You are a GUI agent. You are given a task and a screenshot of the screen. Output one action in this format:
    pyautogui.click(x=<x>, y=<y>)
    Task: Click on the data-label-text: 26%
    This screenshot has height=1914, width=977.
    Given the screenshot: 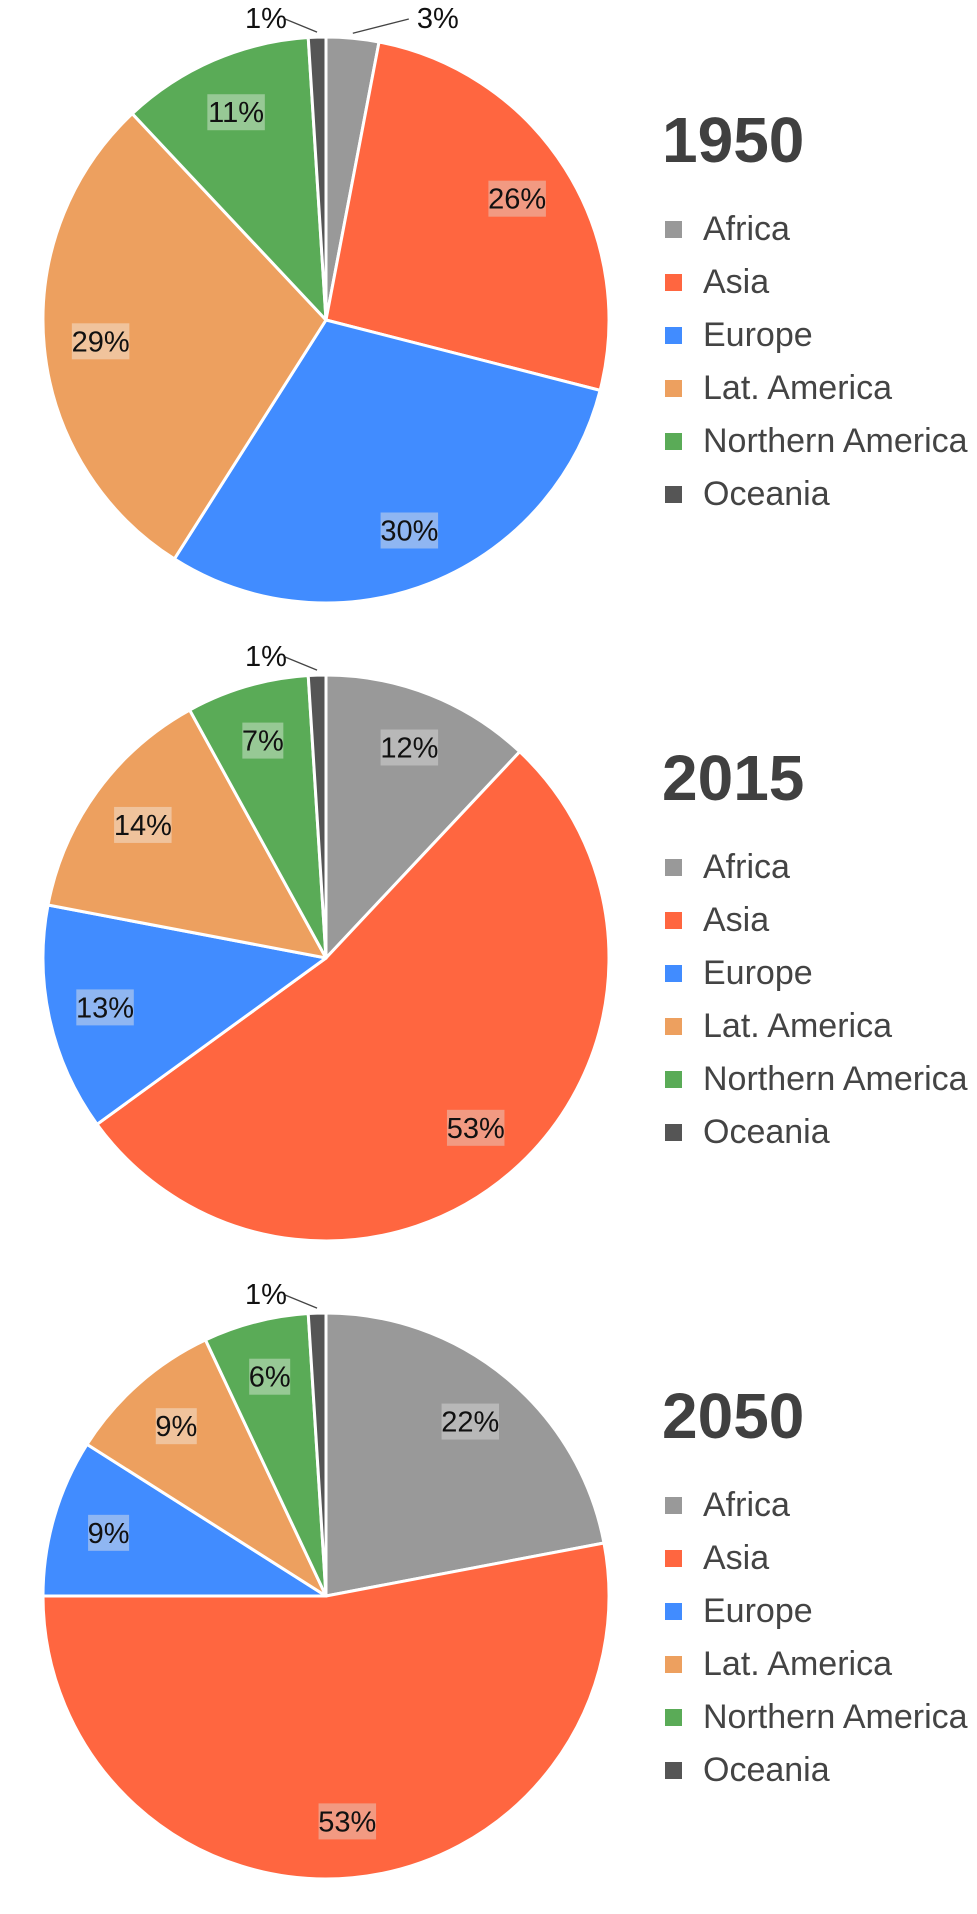 What is the action you would take?
    pyautogui.click(x=517, y=200)
    